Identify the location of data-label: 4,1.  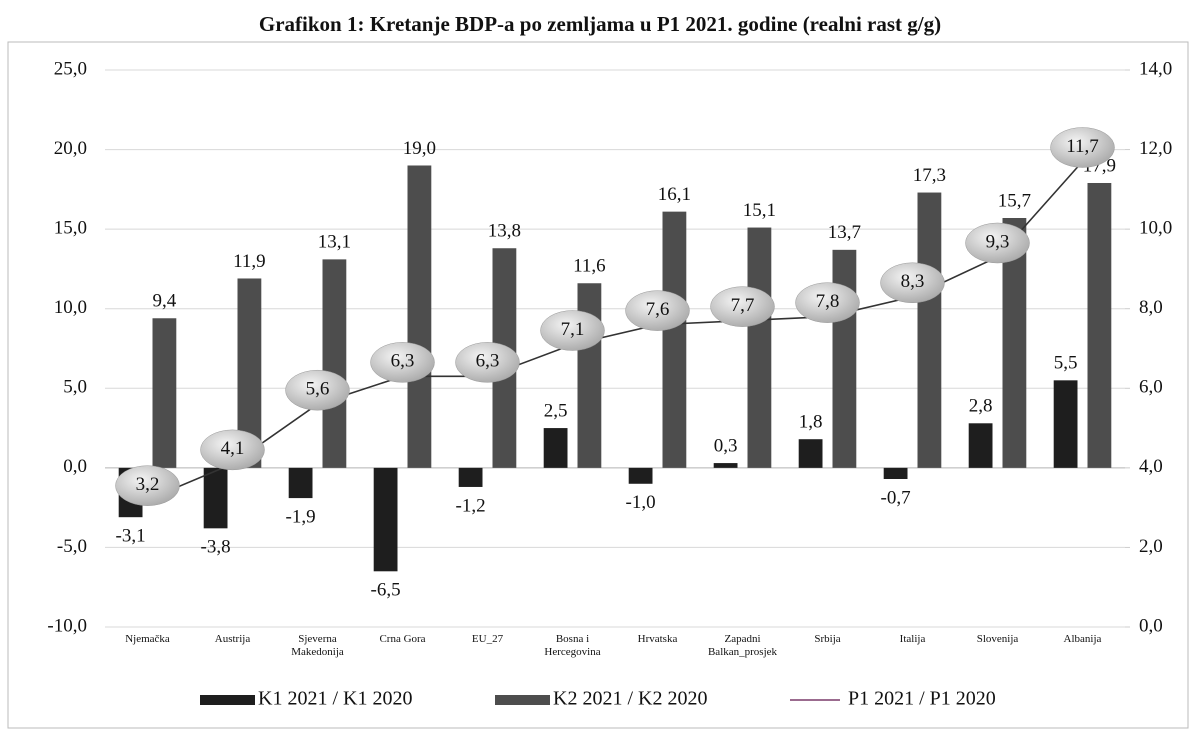
(233, 448).